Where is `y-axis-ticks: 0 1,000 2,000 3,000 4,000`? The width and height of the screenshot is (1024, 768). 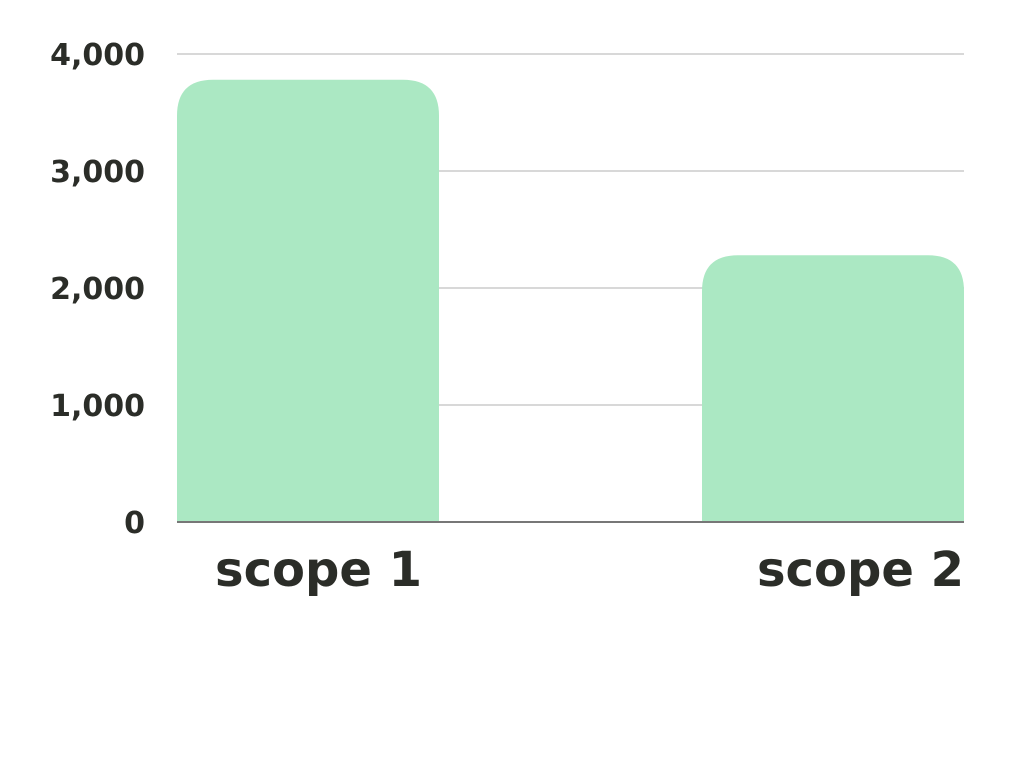
y-axis-ticks: 0 1,000 2,000 3,000 4,000 is located at coordinates (97, 289).